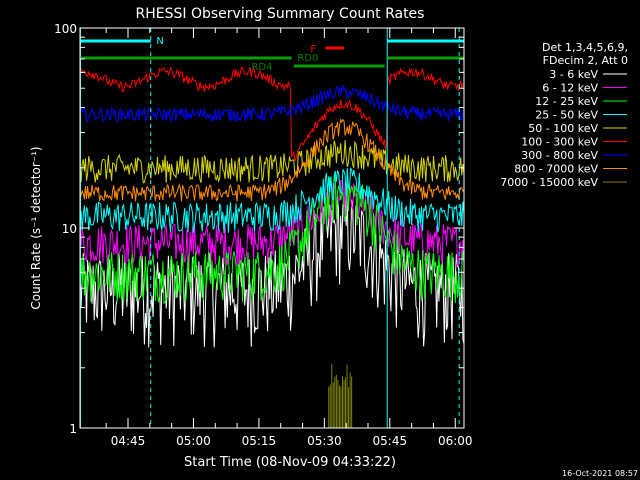 Image resolution: width=640 pixels, height=480 pixels. I want to click on legend-entry-label: 7000 - 15000 keV, so click(549, 182).